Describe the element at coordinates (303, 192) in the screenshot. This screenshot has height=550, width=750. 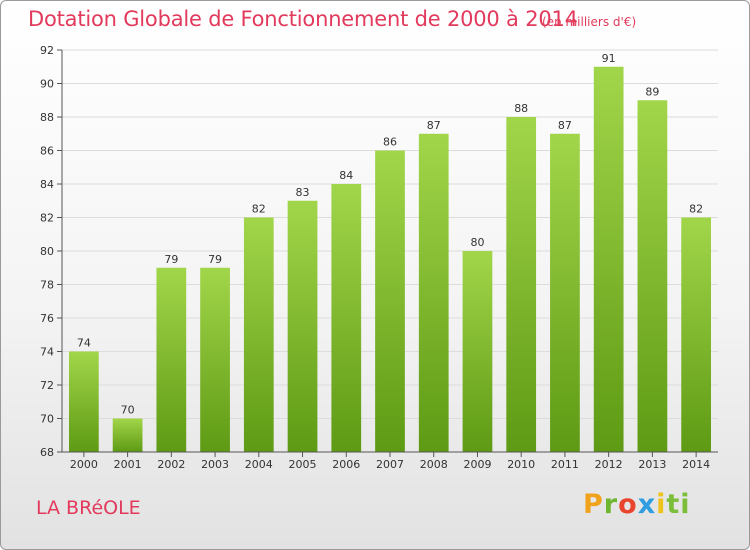
I see `bar-value-label: 83` at that location.